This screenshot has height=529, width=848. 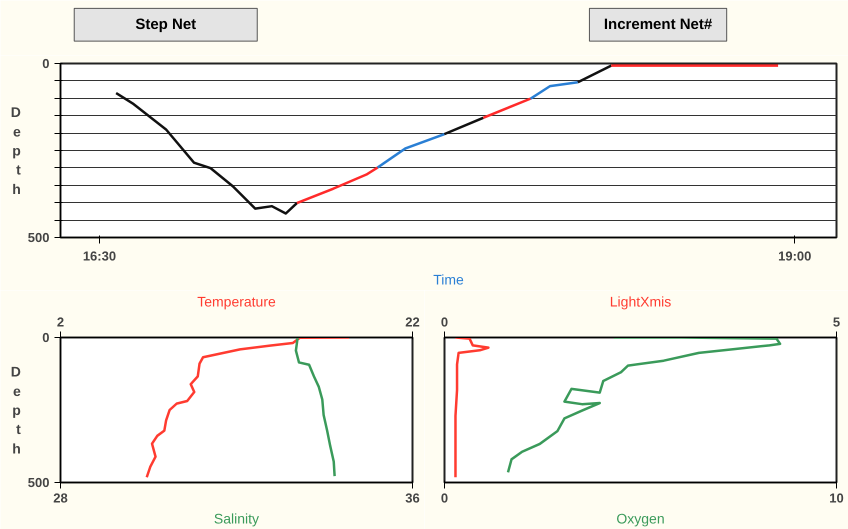 What do you see at coordinates (836, 322) in the screenshot?
I see `x2-tick-label: 5` at bounding box center [836, 322].